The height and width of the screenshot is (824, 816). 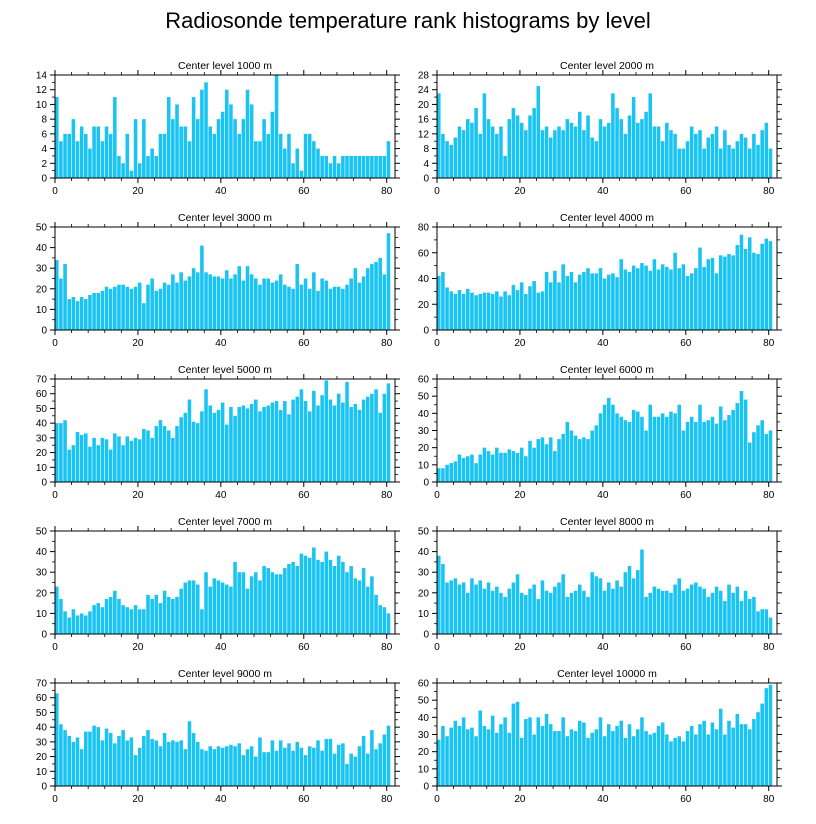 What do you see at coordinates (686, 191) in the screenshot?
I see `x-tick-label: 60` at bounding box center [686, 191].